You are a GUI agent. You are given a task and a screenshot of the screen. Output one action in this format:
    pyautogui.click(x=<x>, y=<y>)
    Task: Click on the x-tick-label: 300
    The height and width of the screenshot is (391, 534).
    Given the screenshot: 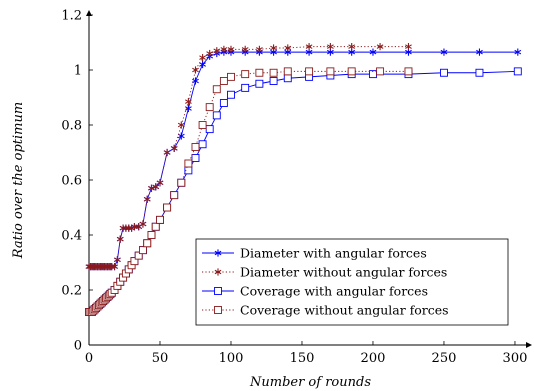 What is the action you would take?
    pyautogui.click(x=515, y=358)
    